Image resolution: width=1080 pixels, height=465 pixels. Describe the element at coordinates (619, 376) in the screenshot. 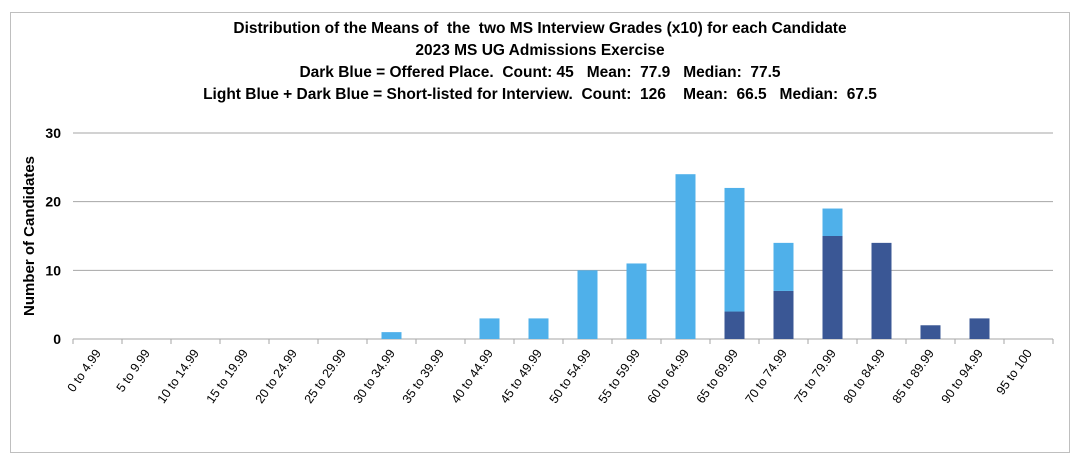

I see `x-tick-label: 55 to 59.99` at that location.